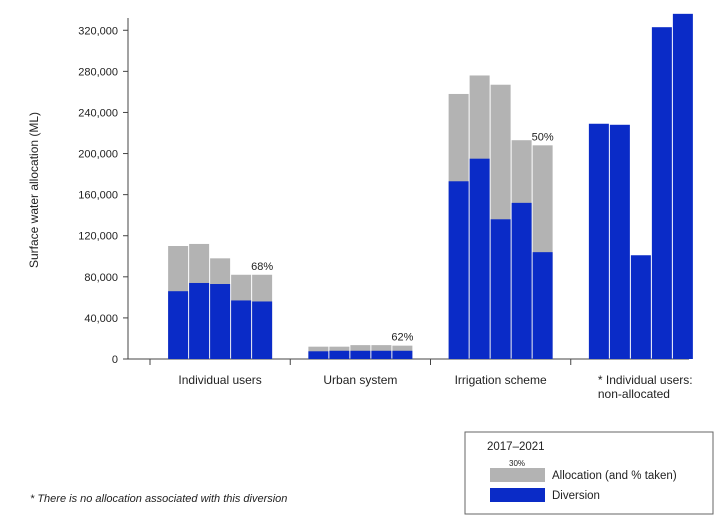 The image size is (723, 523). Describe the element at coordinates (645, 380) in the screenshot. I see `category-label: * Individual users:` at that location.